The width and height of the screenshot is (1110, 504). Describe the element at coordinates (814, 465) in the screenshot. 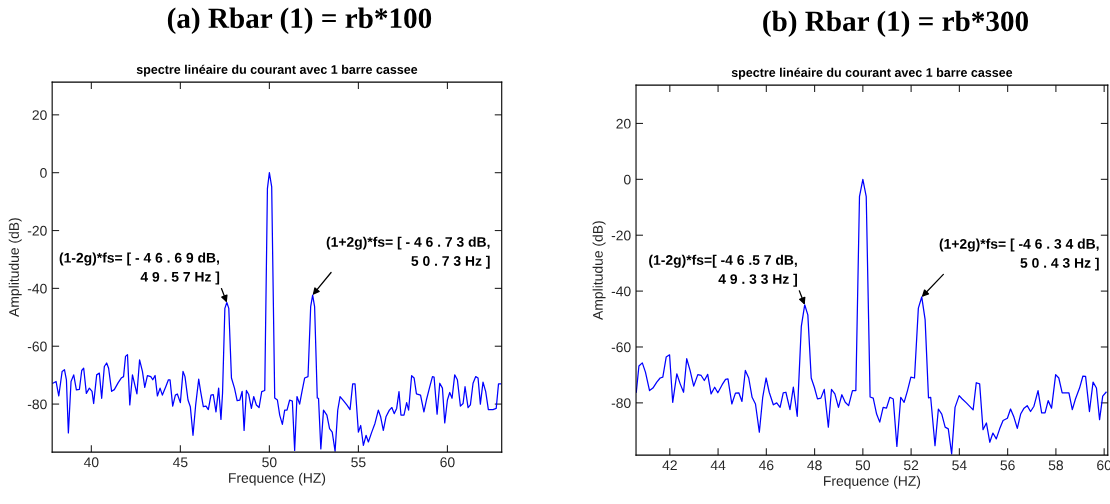

I see `x-tick-label: 48` at that location.